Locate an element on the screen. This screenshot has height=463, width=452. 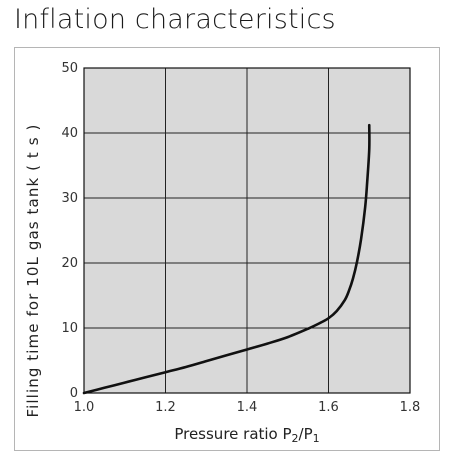
x-axis-label-subscript: 2 is located at coordinates (295, 438).